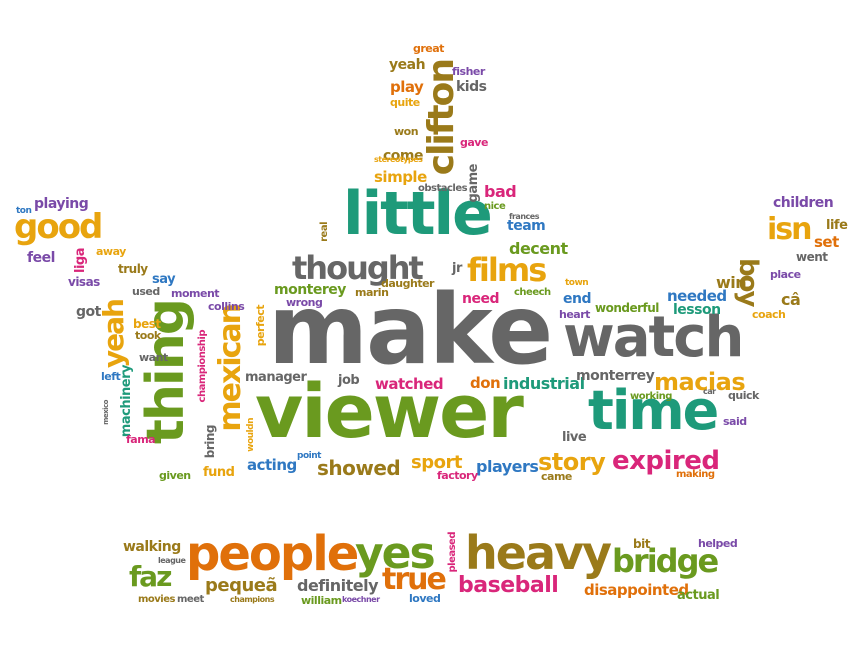 This screenshot has height=648, width=864. I want to click on word-championship: championship, so click(202, 366).